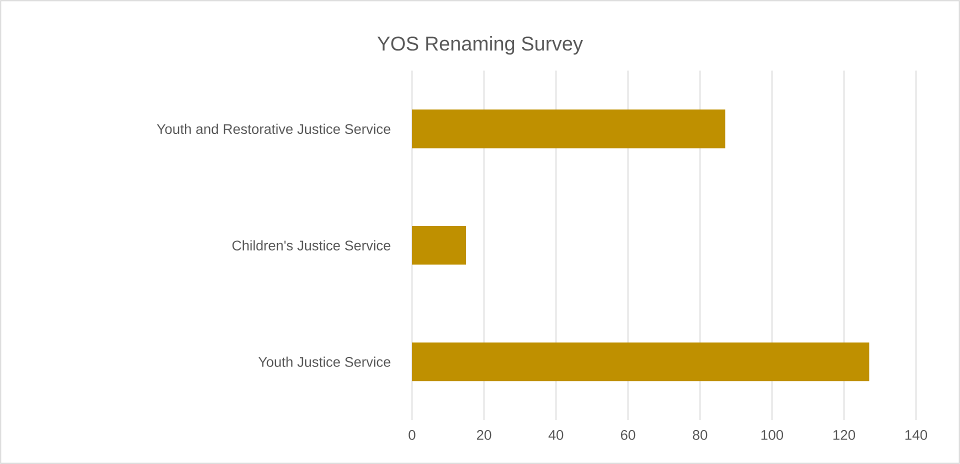 This screenshot has height=464, width=960. Describe the element at coordinates (916, 435) in the screenshot. I see `x-tick-label: 140` at that location.